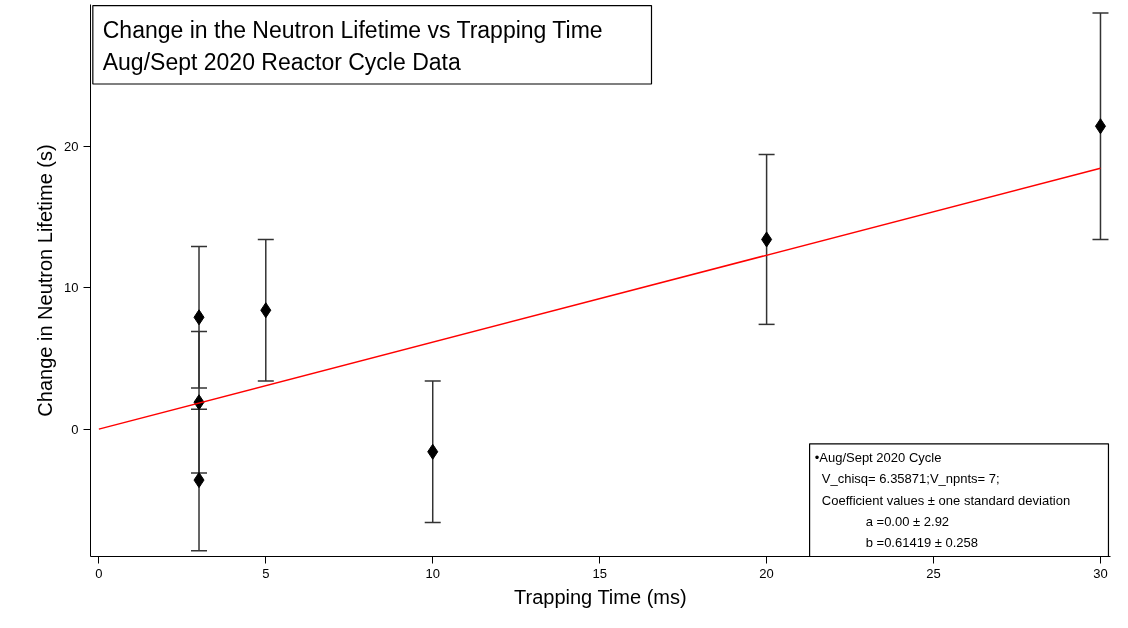  What do you see at coordinates (946, 500) in the screenshot?
I see `annotation: Coefficient values ± one standard deviation` at bounding box center [946, 500].